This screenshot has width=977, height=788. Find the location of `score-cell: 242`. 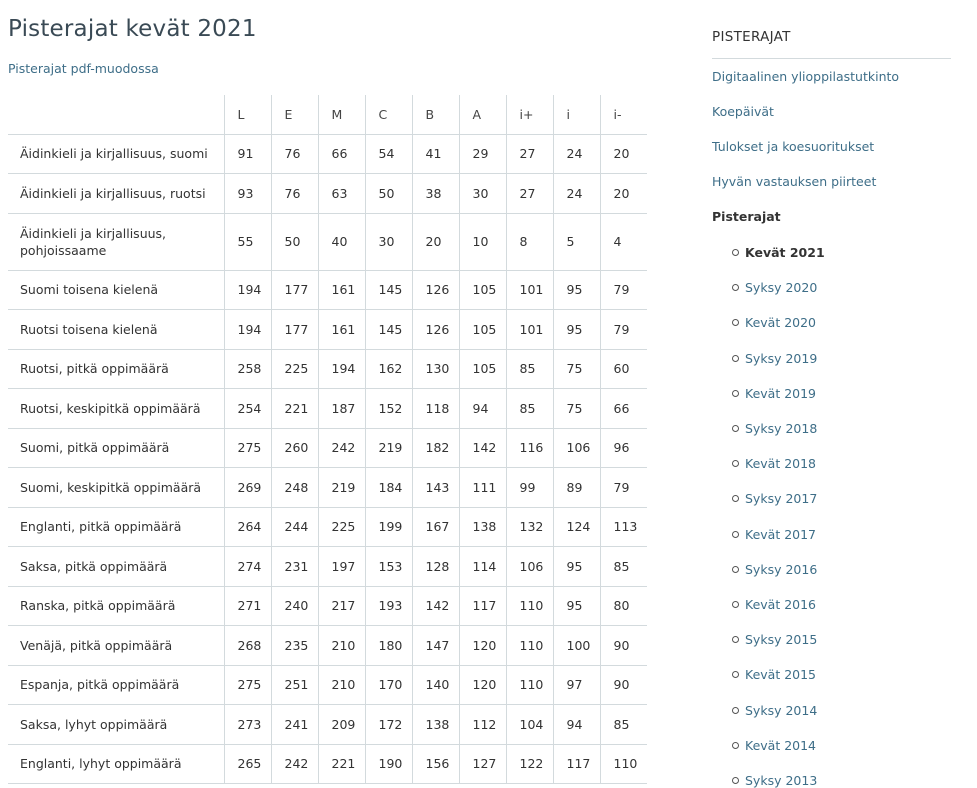

score-cell: 242 is located at coordinates (294, 764).